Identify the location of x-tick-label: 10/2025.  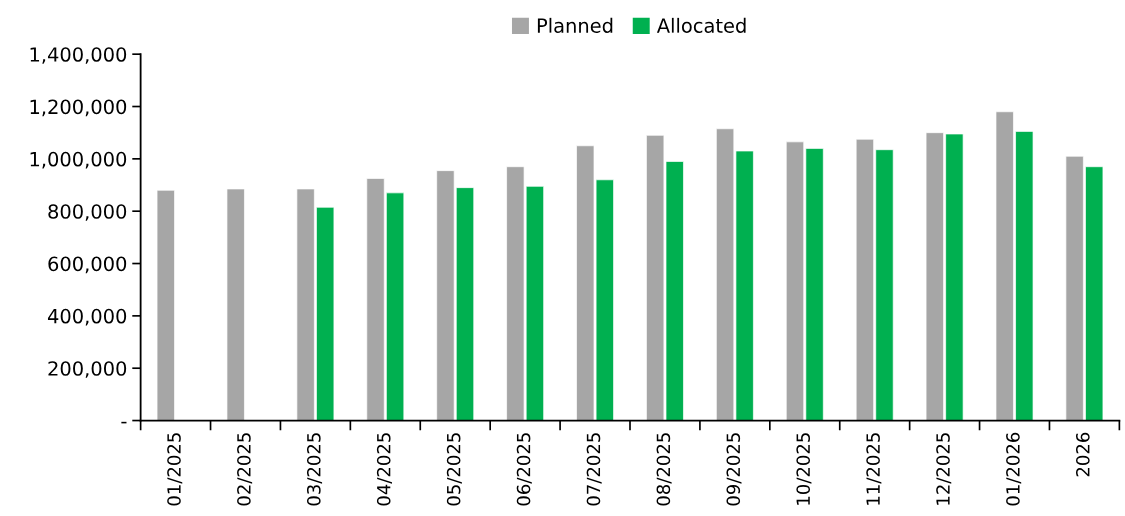
(804, 469).